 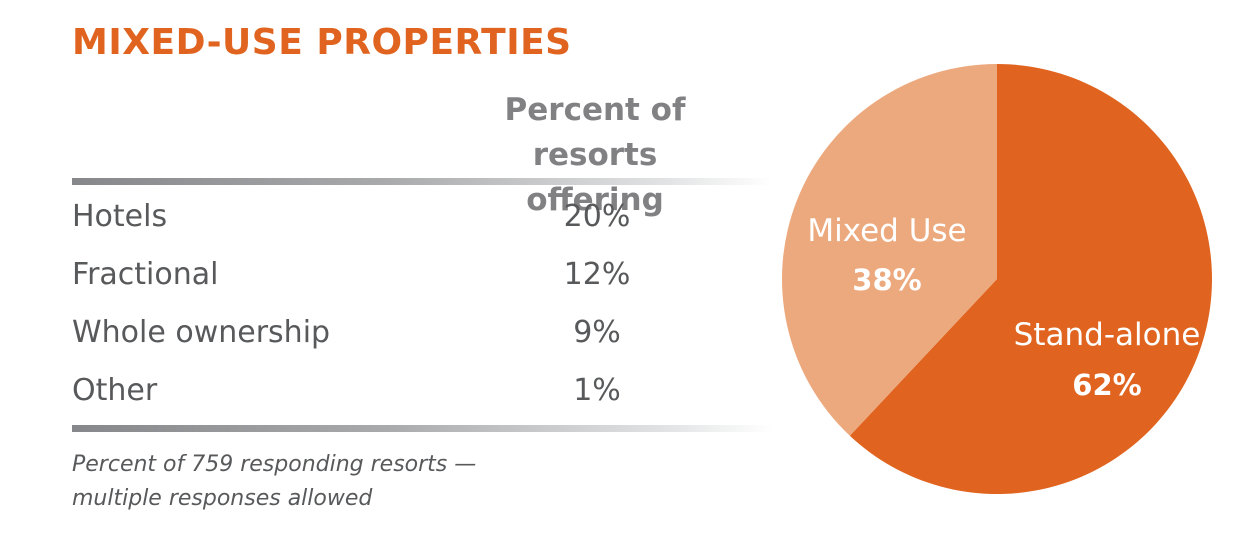 What do you see at coordinates (597, 390) in the screenshot?
I see `row-value-other: 1%` at bounding box center [597, 390].